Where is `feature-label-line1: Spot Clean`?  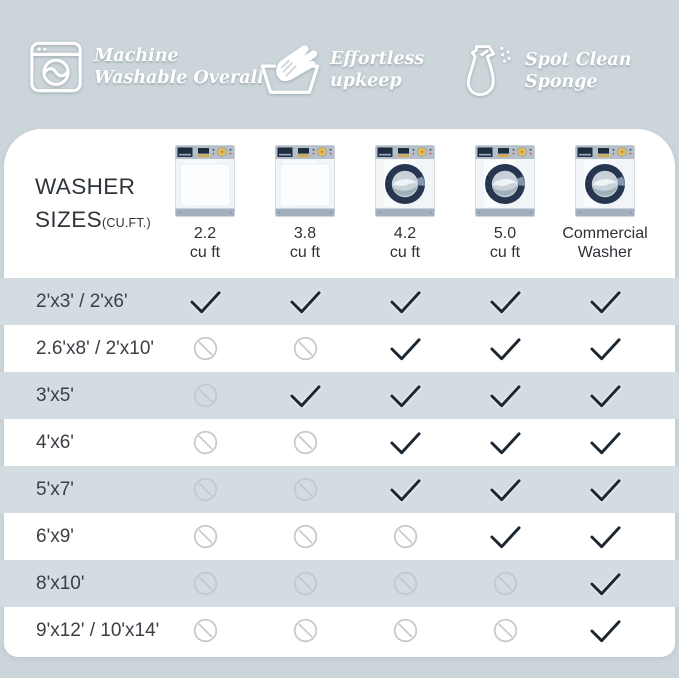
feature-label-line1: Spot Clean is located at coordinates (578, 59).